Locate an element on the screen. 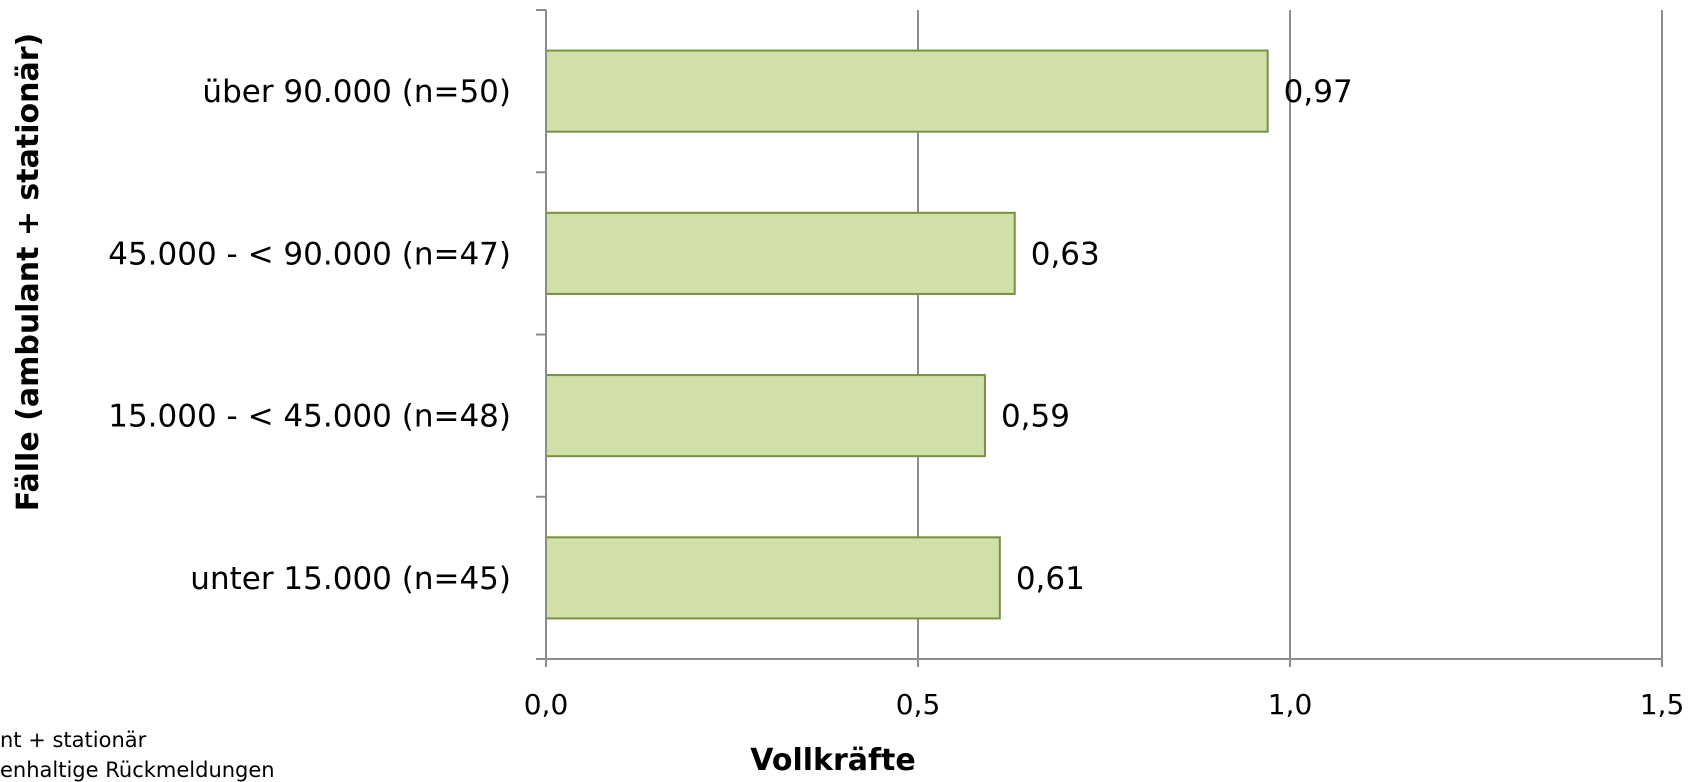  data-label: 0,97 is located at coordinates (1318, 92).